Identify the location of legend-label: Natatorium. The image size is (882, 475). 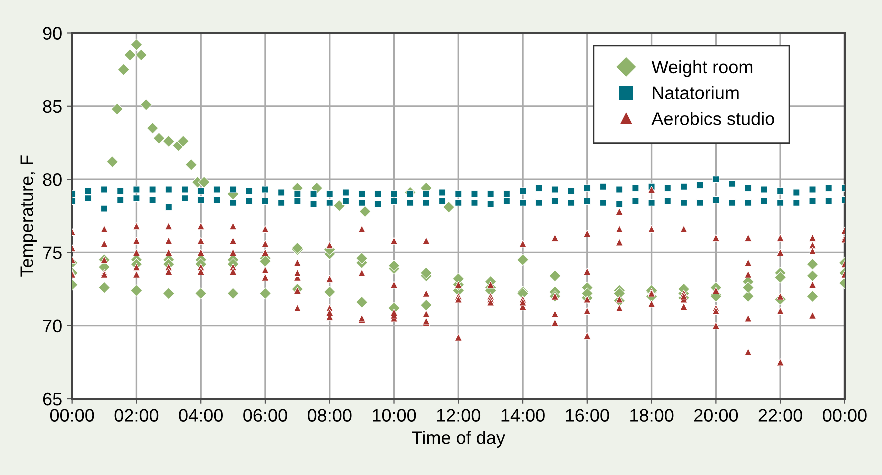
(696, 93).